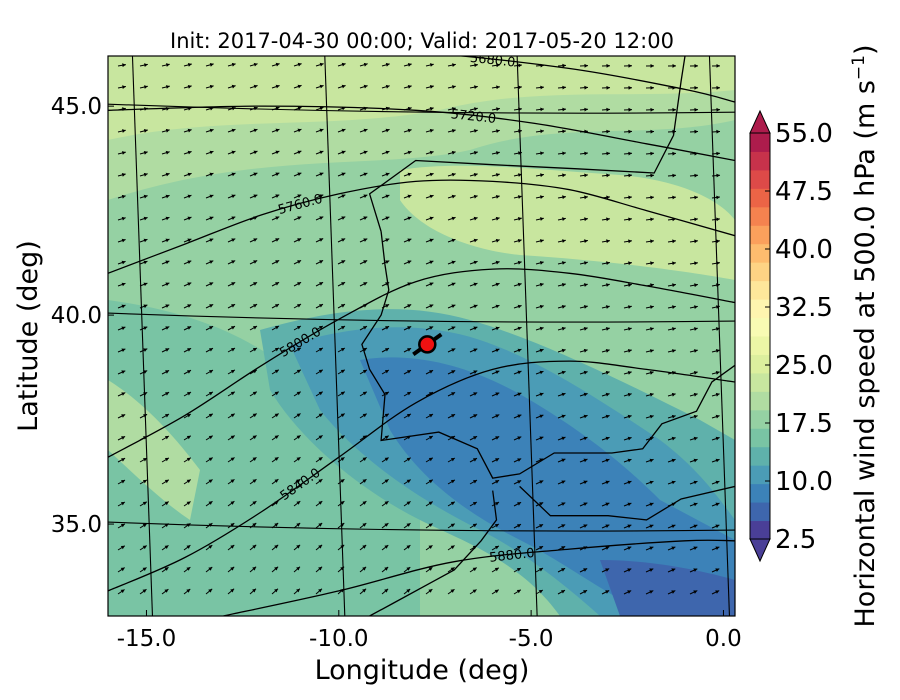  What do you see at coordinates (147, 639) in the screenshot?
I see `x-tick-label: -15.0` at bounding box center [147, 639].